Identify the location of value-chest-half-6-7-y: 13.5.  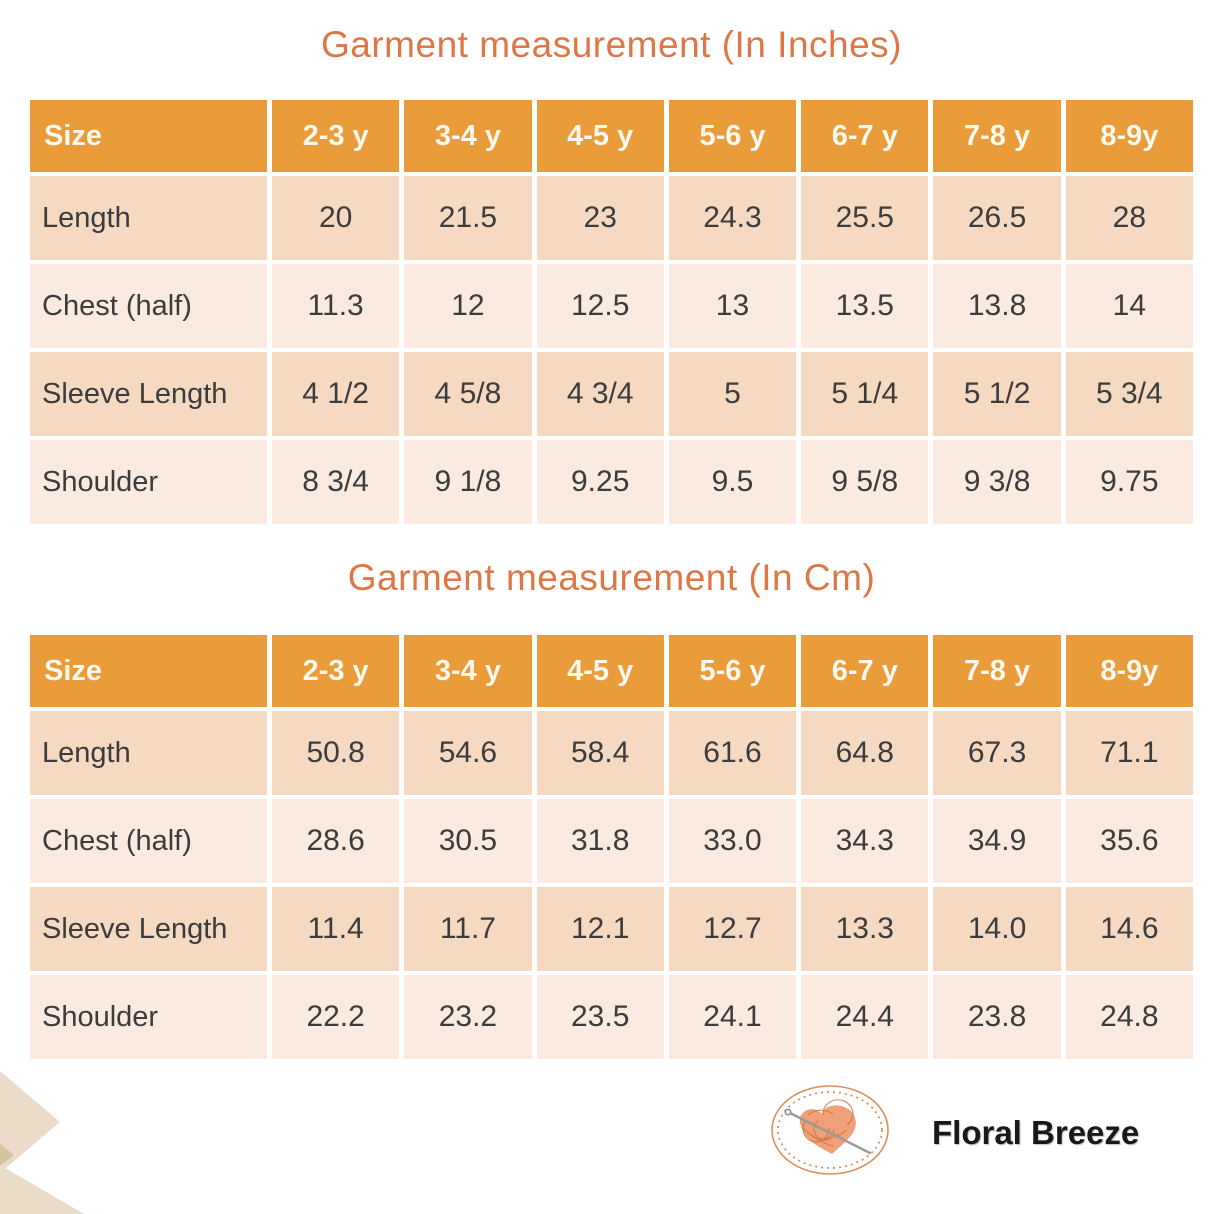
(865, 306).